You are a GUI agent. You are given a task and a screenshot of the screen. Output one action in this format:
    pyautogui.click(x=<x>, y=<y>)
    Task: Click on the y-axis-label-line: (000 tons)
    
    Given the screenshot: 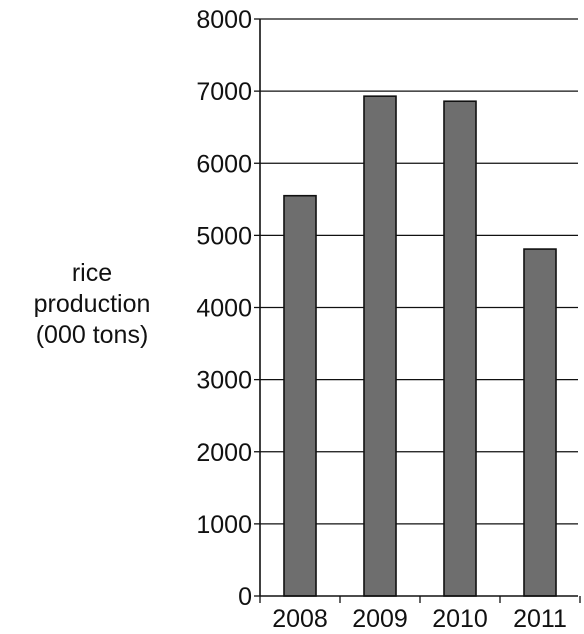 What is the action you would take?
    pyautogui.click(x=92, y=335)
    